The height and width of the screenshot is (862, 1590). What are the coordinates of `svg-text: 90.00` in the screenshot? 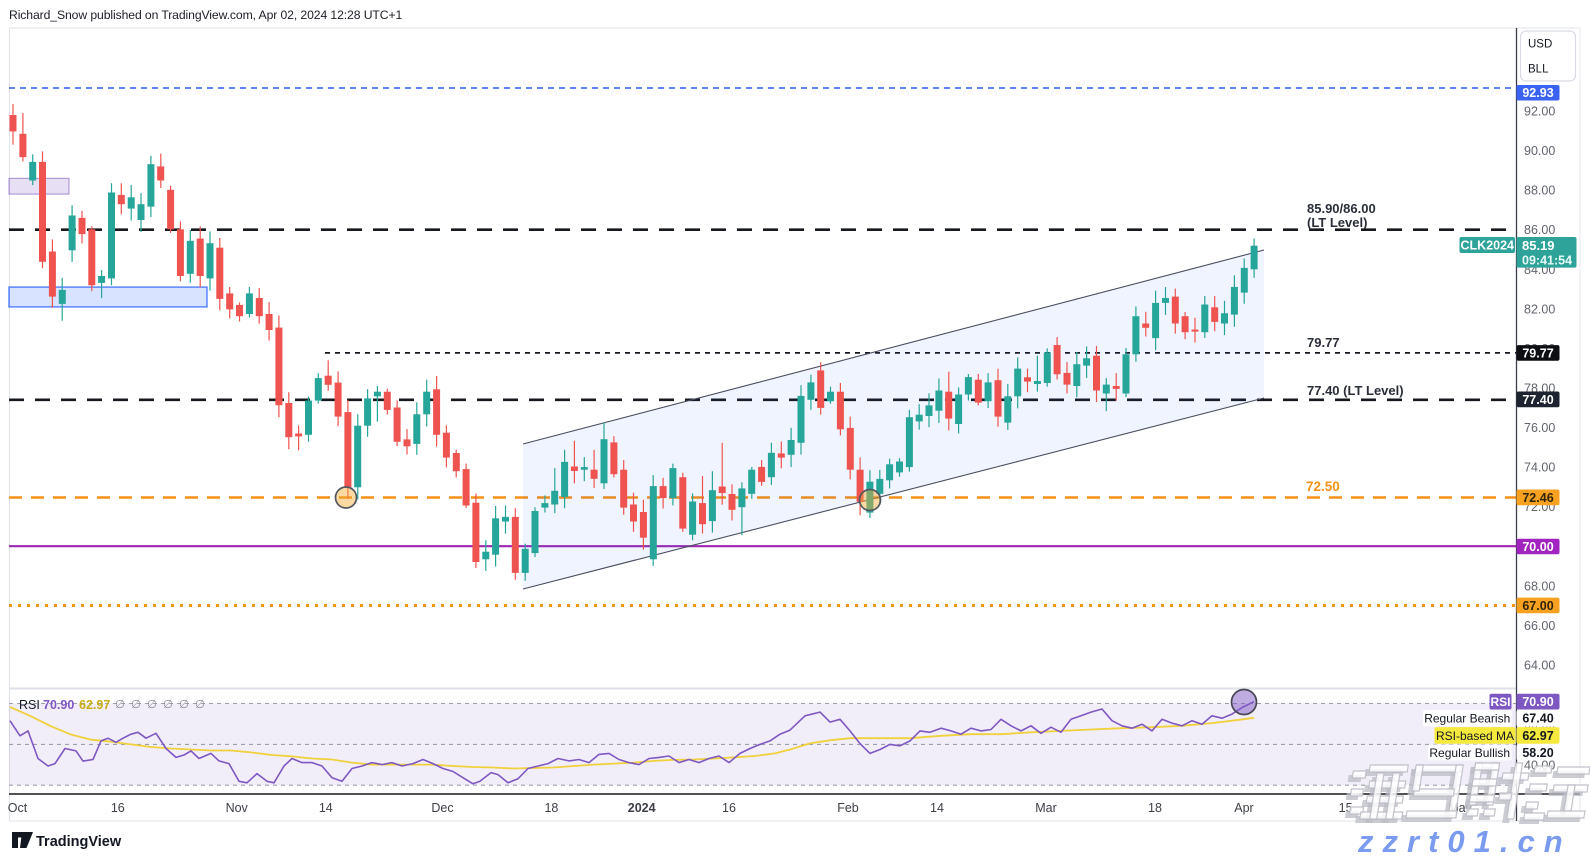 It's located at (1539, 151).